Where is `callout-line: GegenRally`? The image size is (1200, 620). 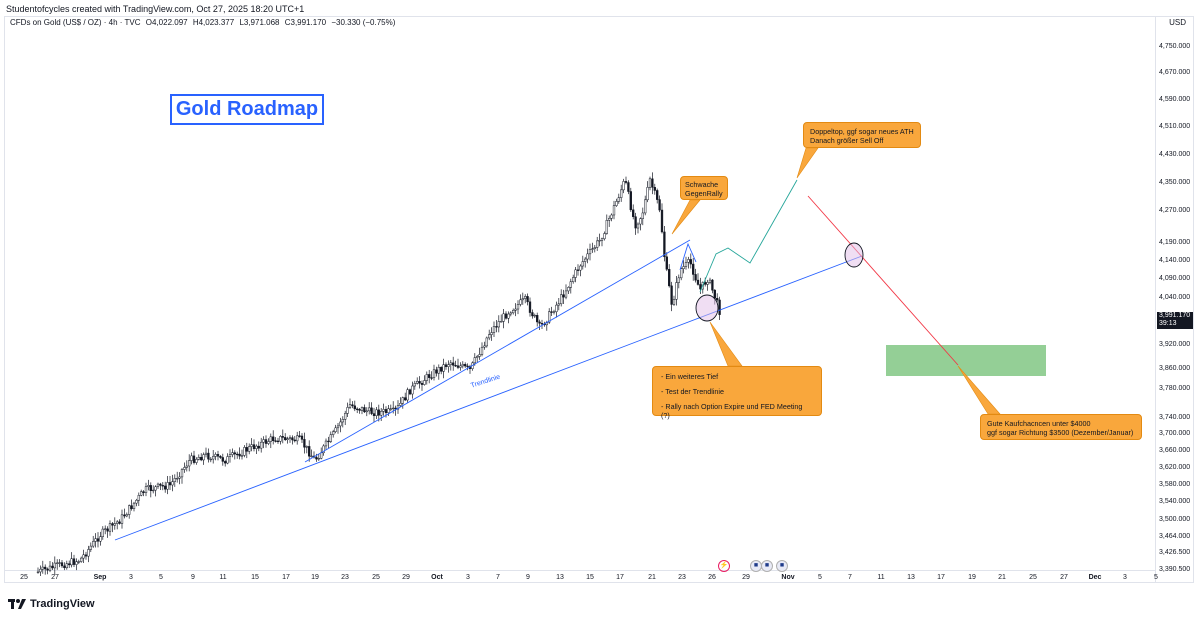 callout-line: GegenRally is located at coordinates (704, 193).